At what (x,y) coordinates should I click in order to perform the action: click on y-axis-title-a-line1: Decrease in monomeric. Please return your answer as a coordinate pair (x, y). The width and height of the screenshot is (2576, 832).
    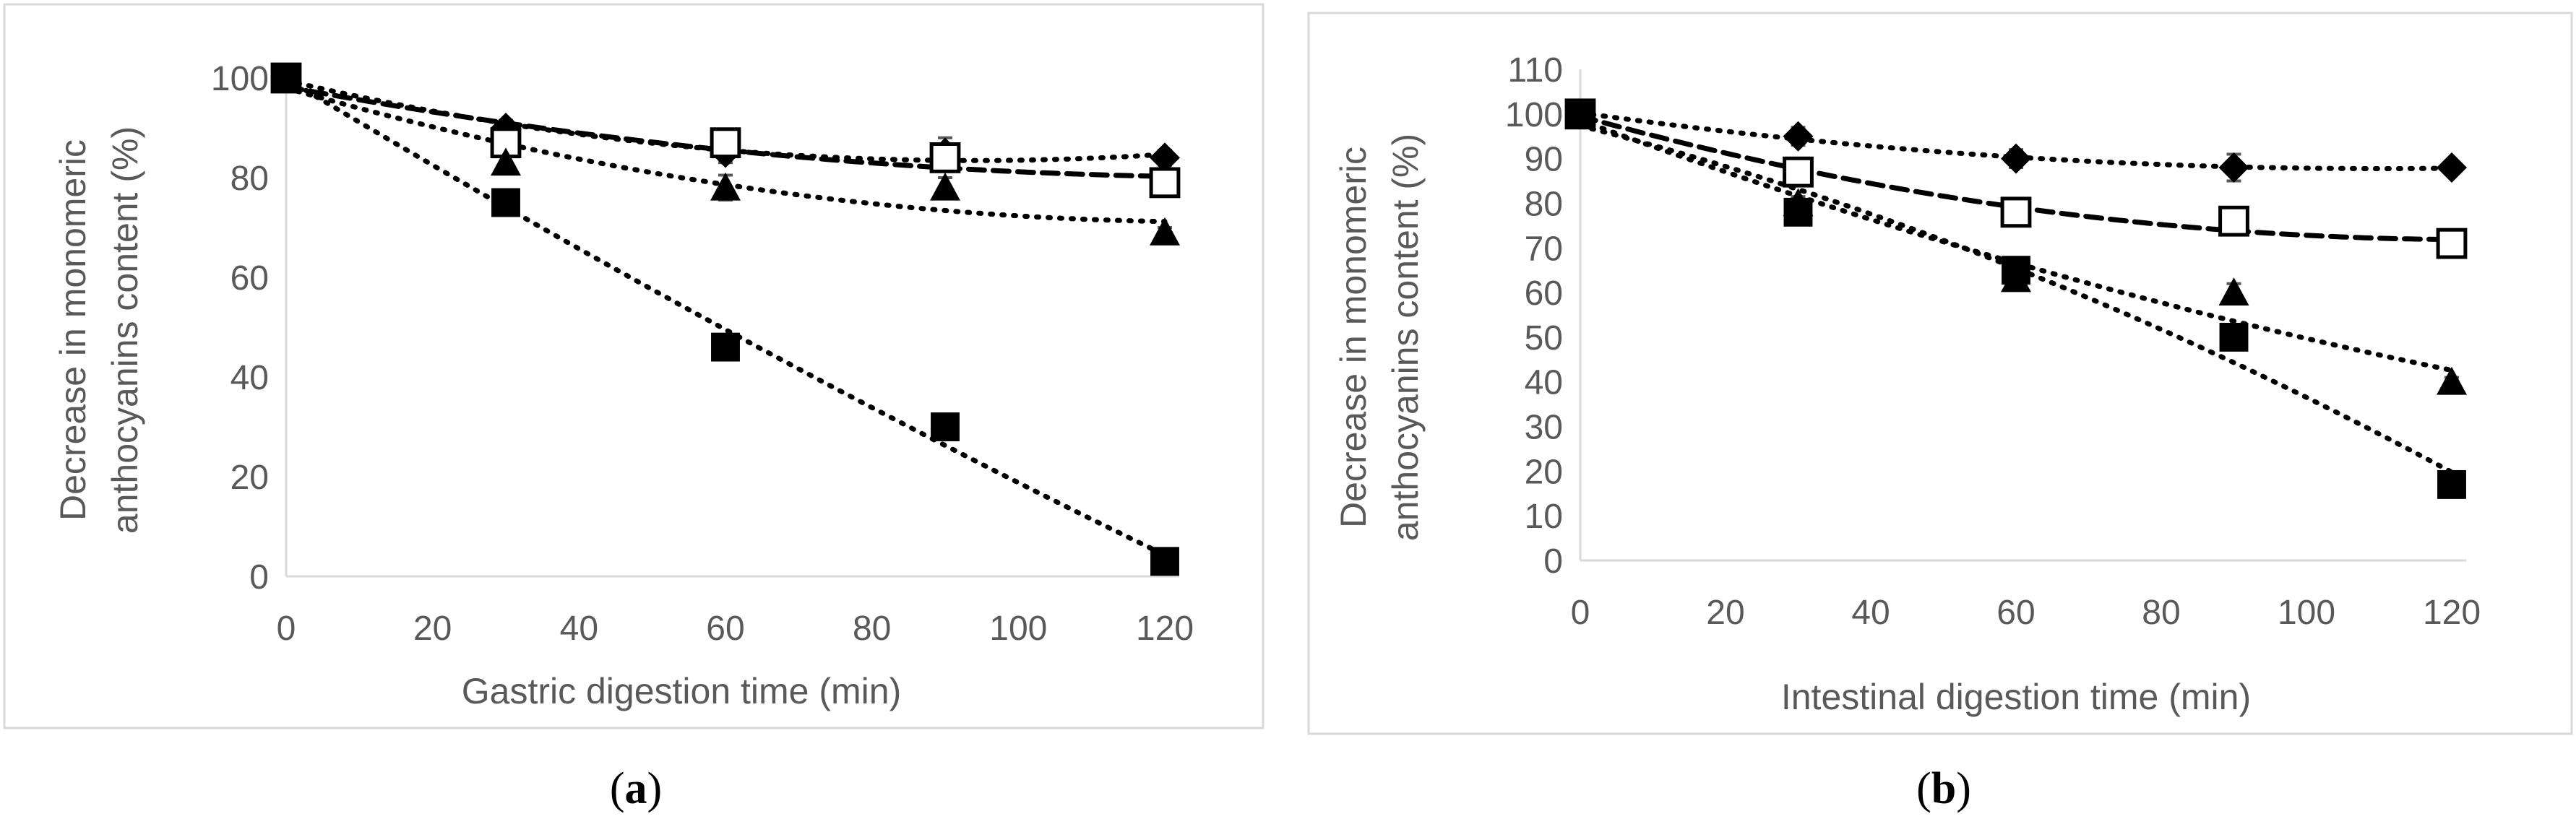
    Looking at the image, I should click on (73, 330).